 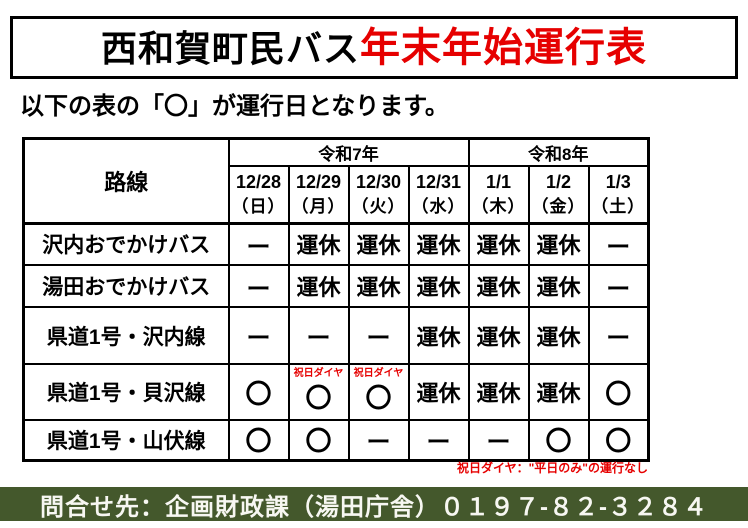 What do you see at coordinates (126, 392) in the screenshot?
I see `route-name-cell: 県道1号・貝沢線` at bounding box center [126, 392].